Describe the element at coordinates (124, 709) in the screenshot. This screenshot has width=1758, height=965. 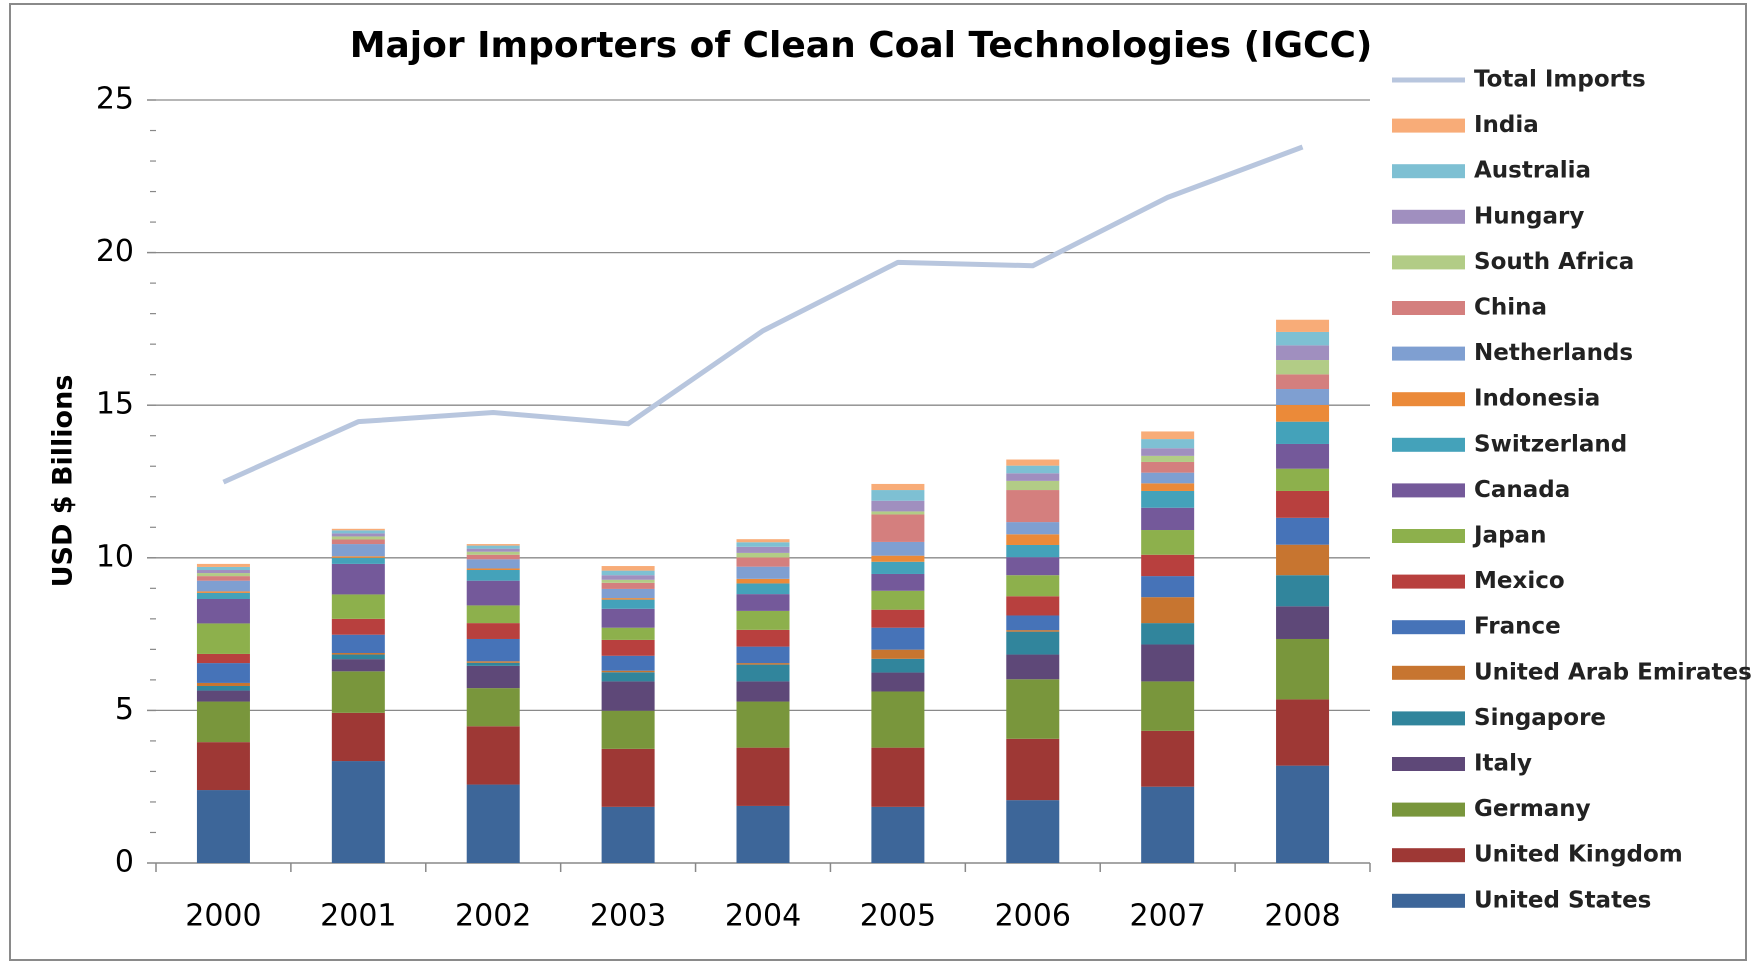
I see `y-tick-label: 5` at that location.